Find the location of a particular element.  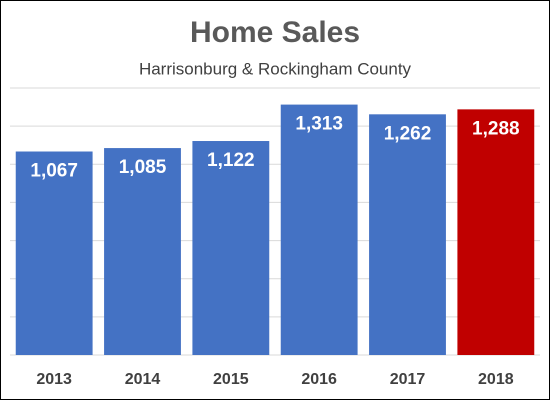

data-label: 1,262 is located at coordinates (408, 133).